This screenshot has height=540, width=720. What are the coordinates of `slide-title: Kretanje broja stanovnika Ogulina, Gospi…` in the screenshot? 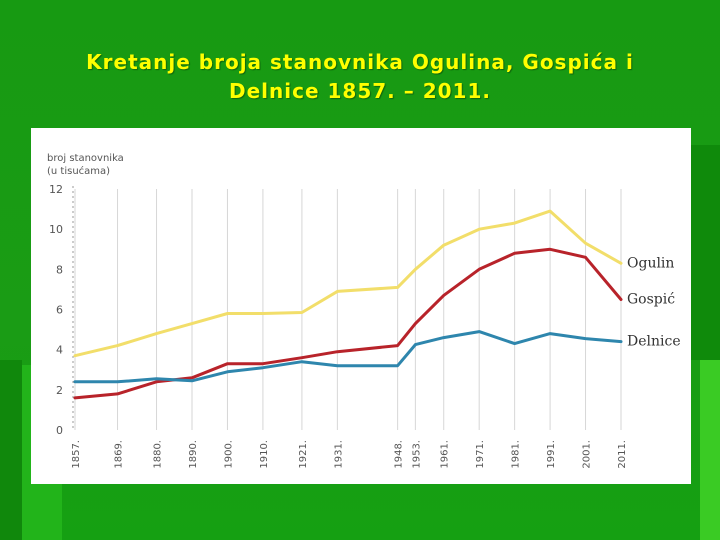 It's located at (360, 77).